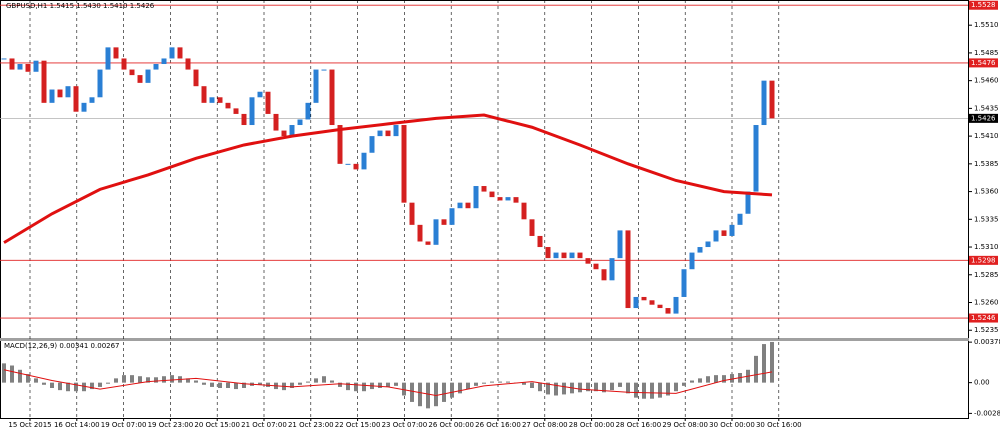 Image resolution: width=1000 pixels, height=431 pixels. What do you see at coordinates (982, 383) in the screenshot?
I see `y-tick-label: 0.00` at bounding box center [982, 383].